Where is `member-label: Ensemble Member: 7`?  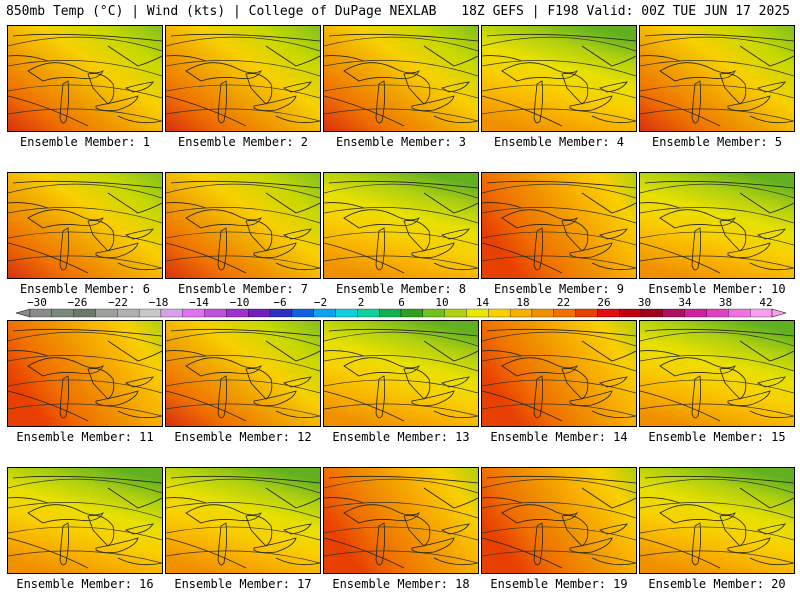 member-label: Ensemble Member: 7 is located at coordinates (243, 289).